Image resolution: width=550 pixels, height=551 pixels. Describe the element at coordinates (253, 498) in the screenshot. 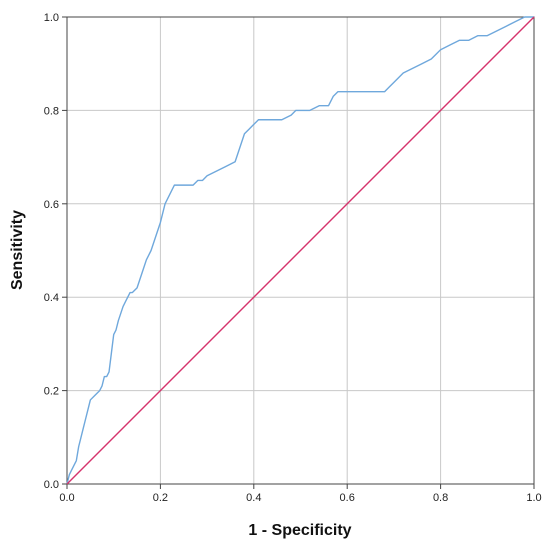

I see `x-tick-label: 0.4` at that location.